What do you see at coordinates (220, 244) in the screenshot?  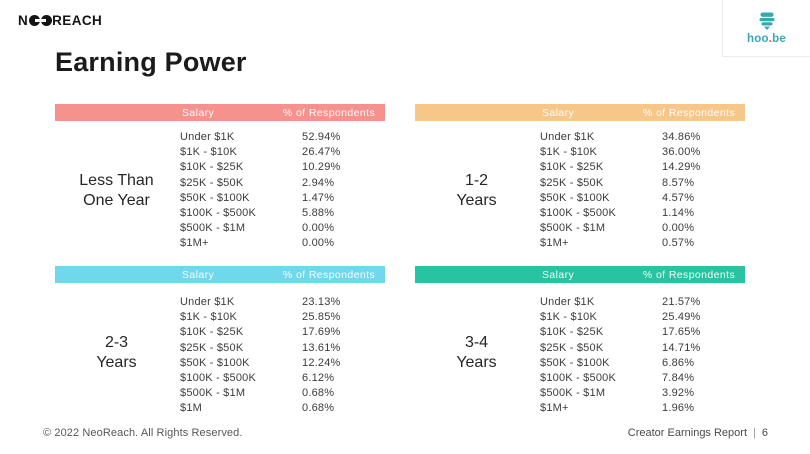 I see `table-row: $1M+ 0.00%` at bounding box center [220, 244].